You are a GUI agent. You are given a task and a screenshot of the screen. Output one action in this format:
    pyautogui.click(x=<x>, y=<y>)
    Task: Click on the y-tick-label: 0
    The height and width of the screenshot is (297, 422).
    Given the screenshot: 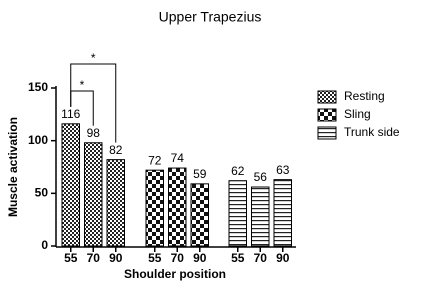 What is the action you would take?
    pyautogui.click(x=44, y=245)
    